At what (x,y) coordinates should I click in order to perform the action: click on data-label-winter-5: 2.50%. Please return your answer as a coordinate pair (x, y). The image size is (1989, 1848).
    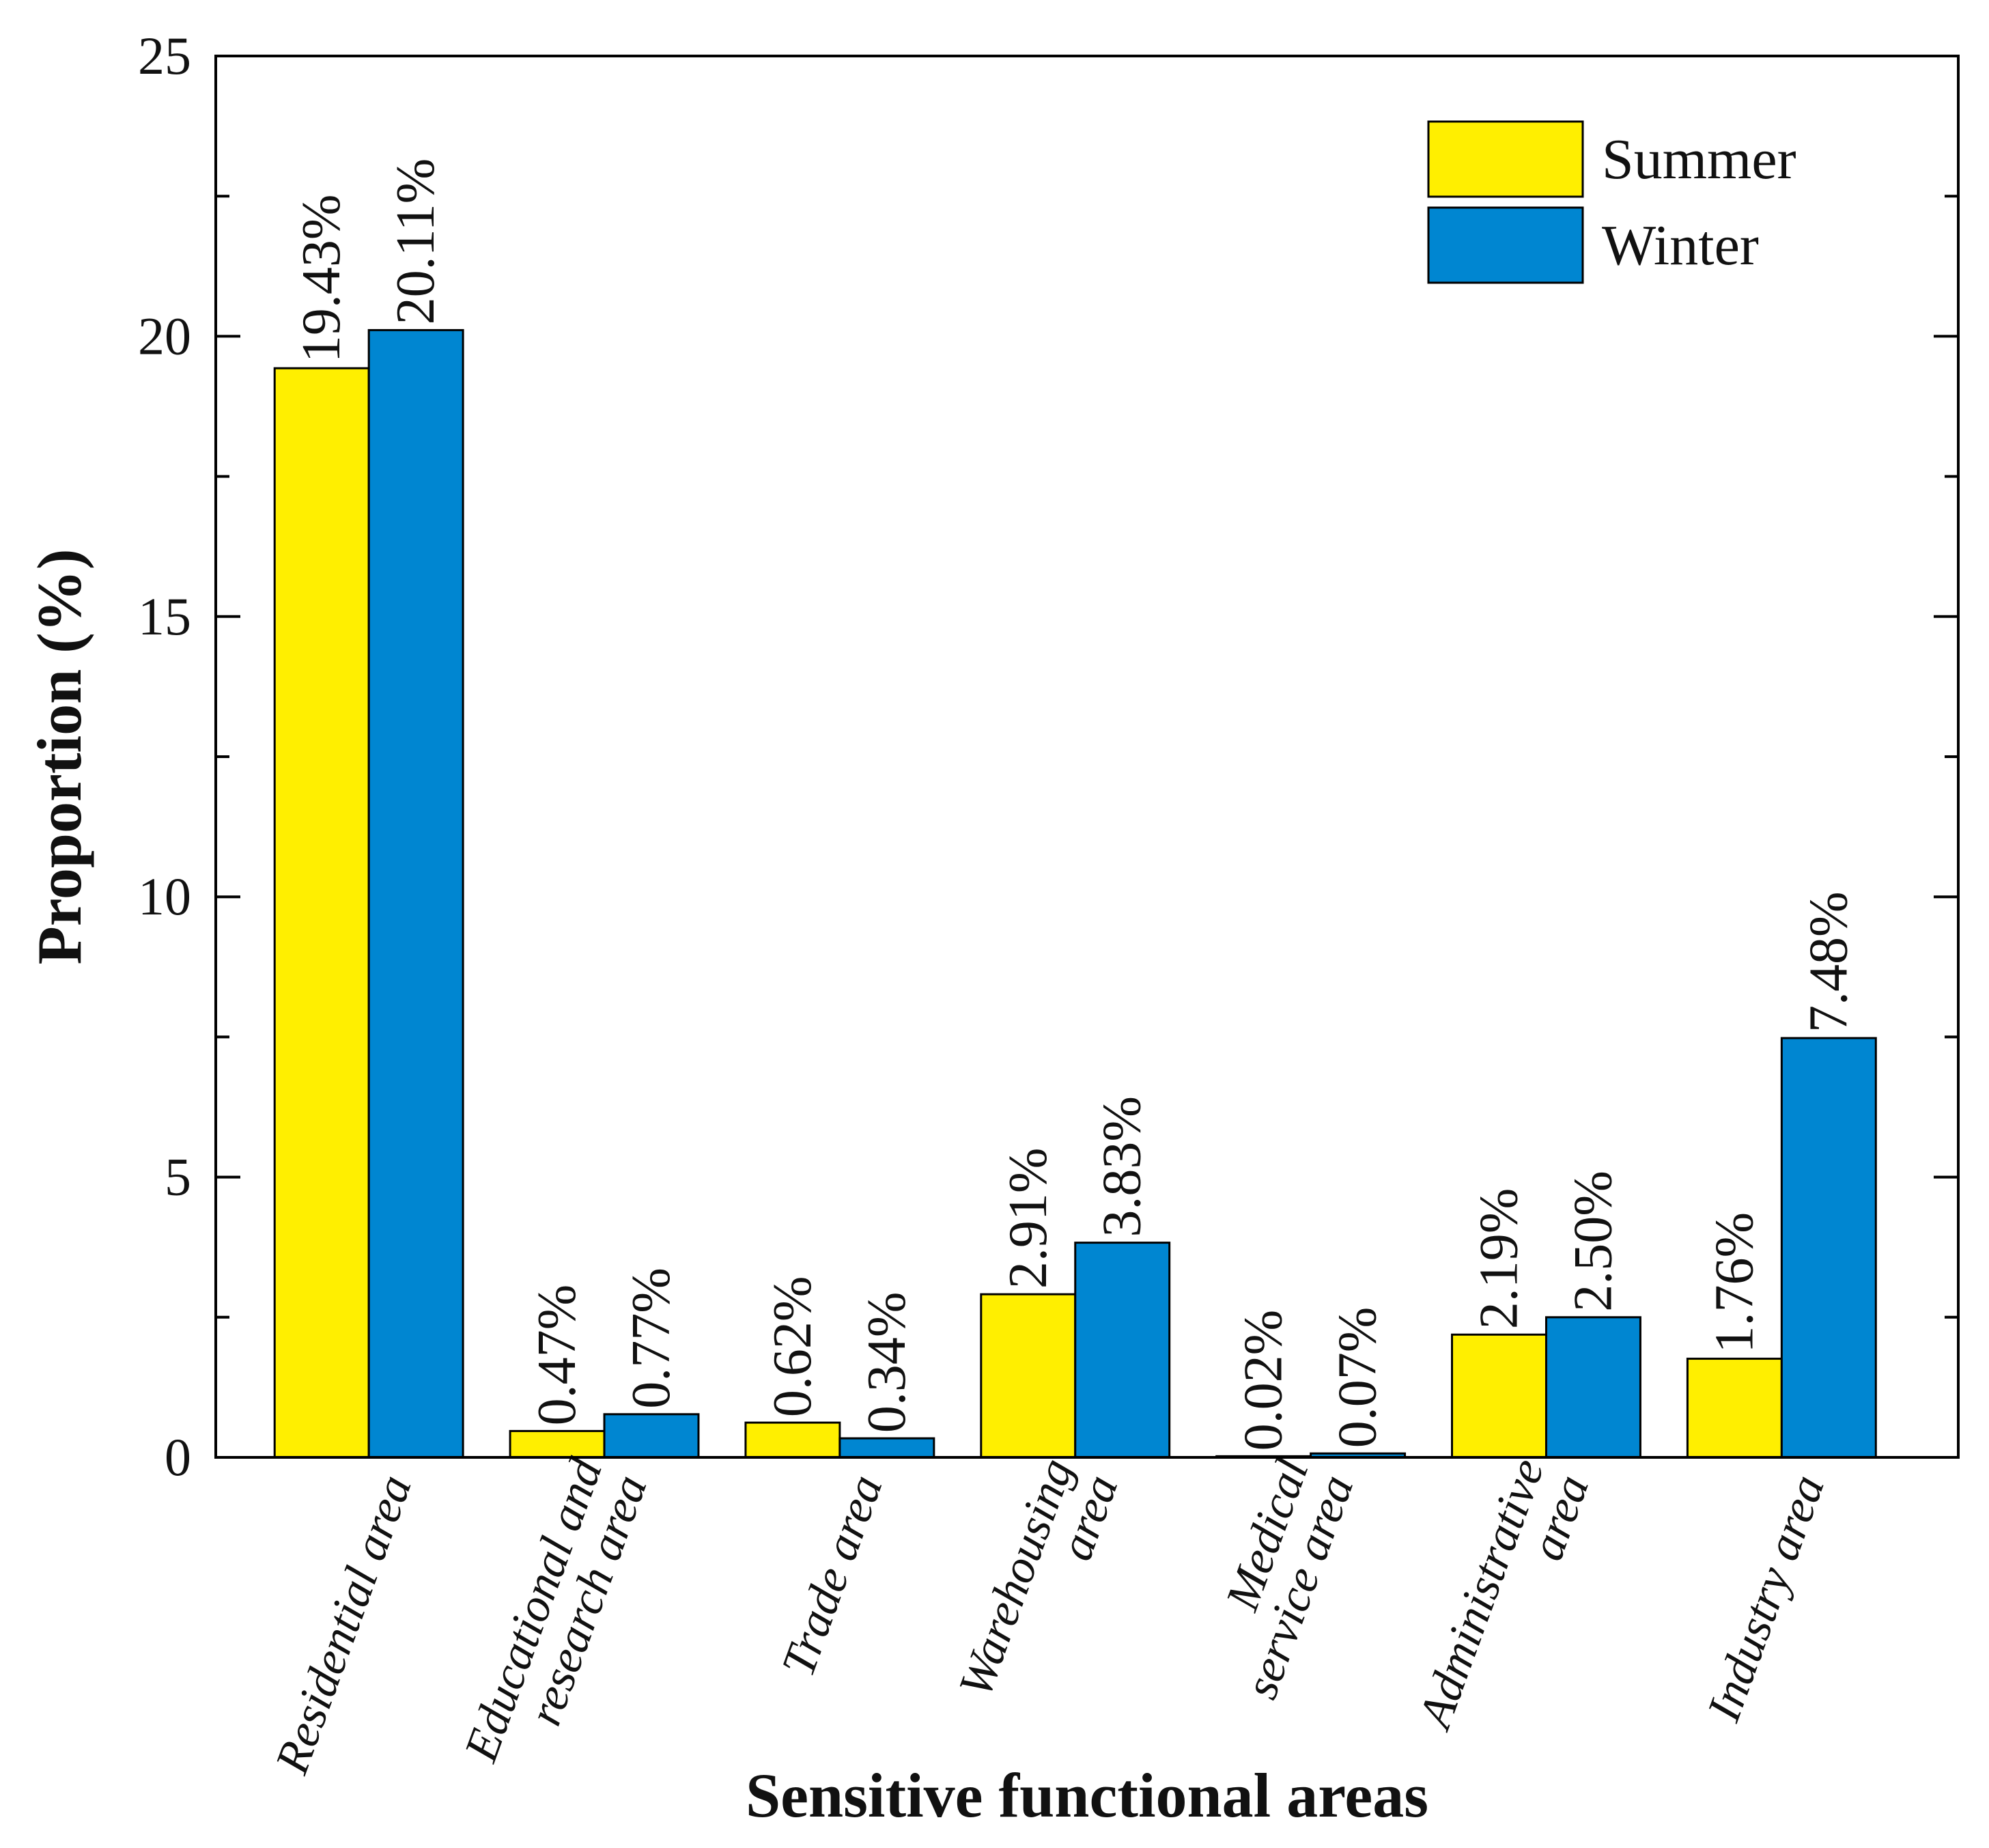
    Looking at the image, I should click on (1593, 1241).